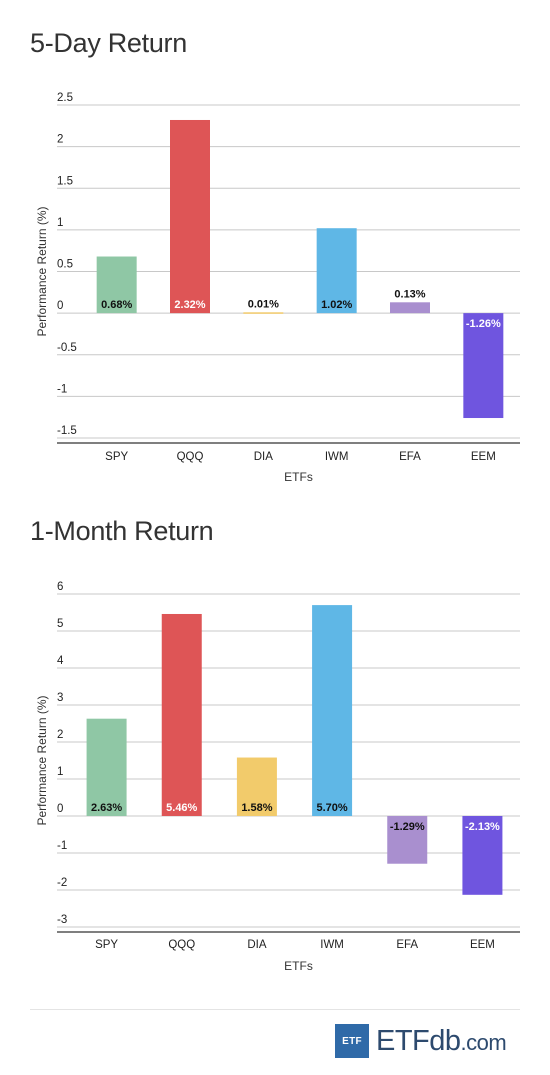 The height and width of the screenshot is (1075, 550). What do you see at coordinates (60, 624) in the screenshot?
I see `y-tick-label: 5` at bounding box center [60, 624].